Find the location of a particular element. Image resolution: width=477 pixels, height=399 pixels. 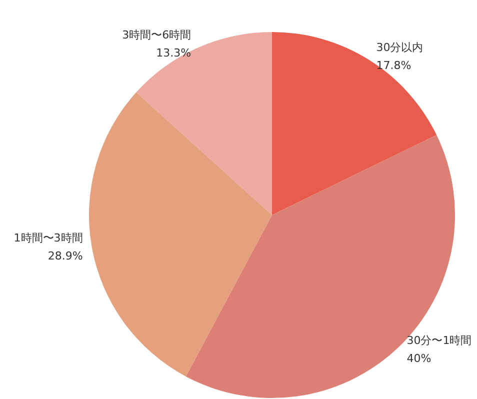

data-label: 13.3% is located at coordinates (174, 53).